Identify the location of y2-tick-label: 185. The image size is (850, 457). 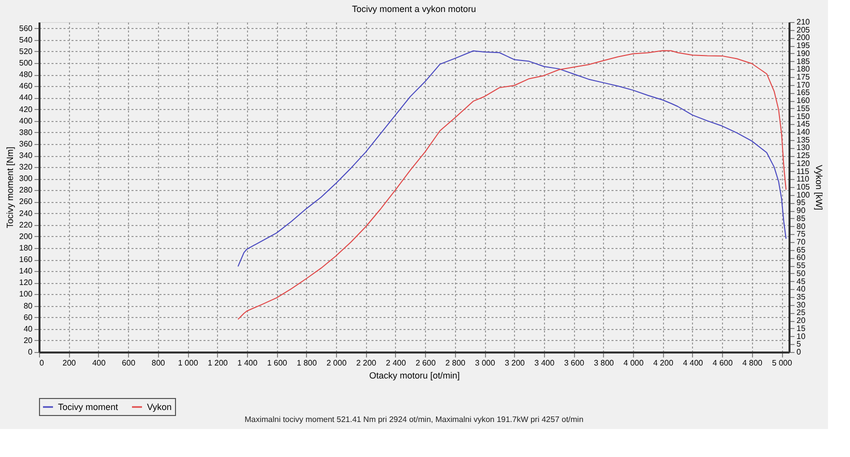
(803, 61).